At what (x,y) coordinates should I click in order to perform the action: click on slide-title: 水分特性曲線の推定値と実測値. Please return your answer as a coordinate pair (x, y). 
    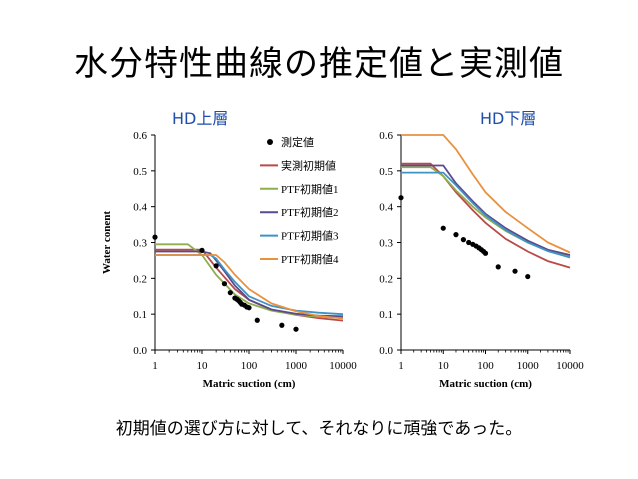
    Looking at the image, I should click on (319, 64).